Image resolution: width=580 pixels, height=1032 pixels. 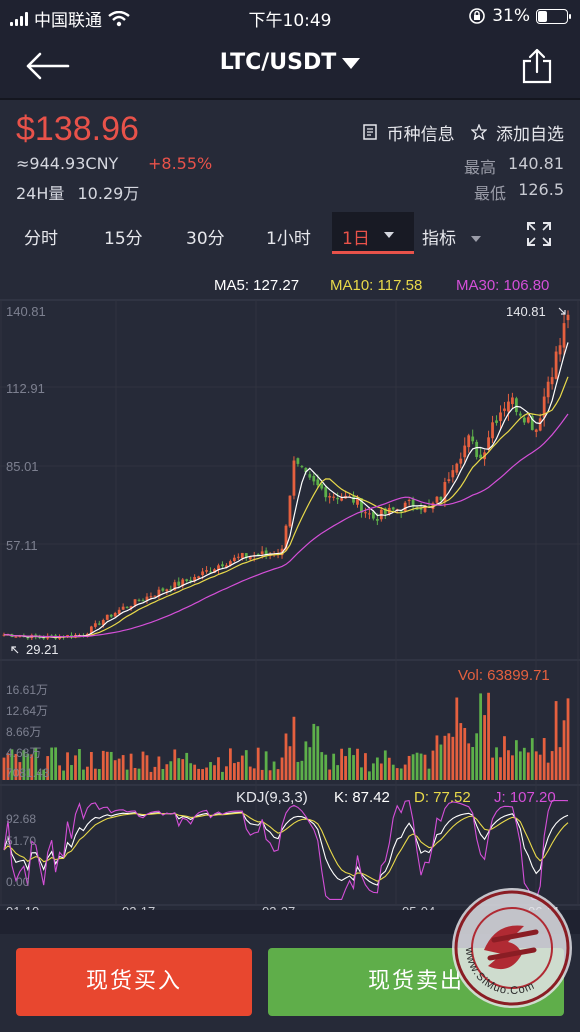 I want to click on kdj-d-line, so click(x=286, y=847).